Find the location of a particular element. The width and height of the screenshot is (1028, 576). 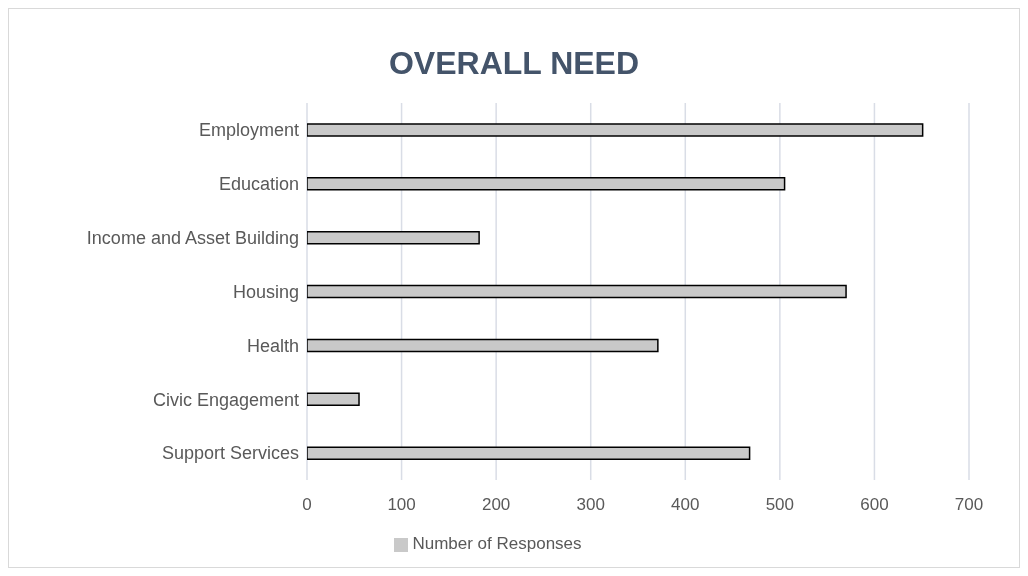

x-tick-label: 600 is located at coordinates (874, 505).